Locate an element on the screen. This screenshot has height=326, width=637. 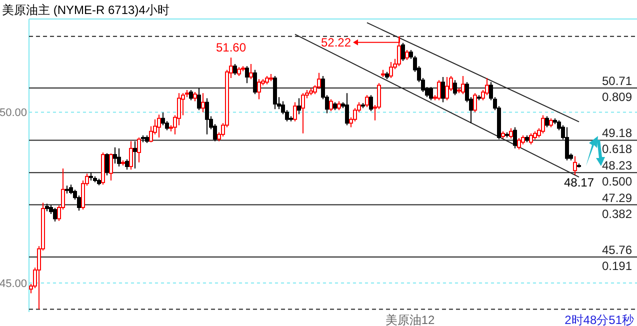
ref-line-label: 45.76 is located at coordinates (617, 250).